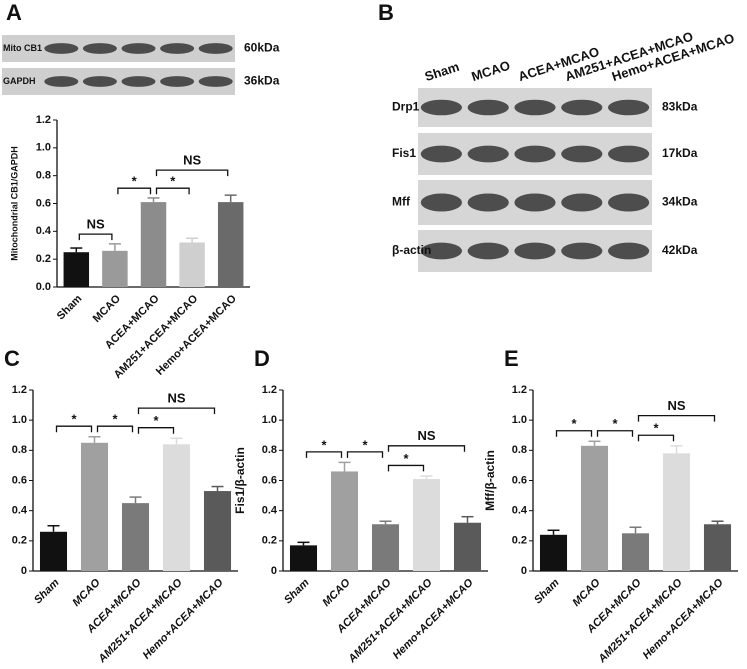 This screenshot has width=747, height=669. I want to click on panel-letter: D, so click(262, 358).